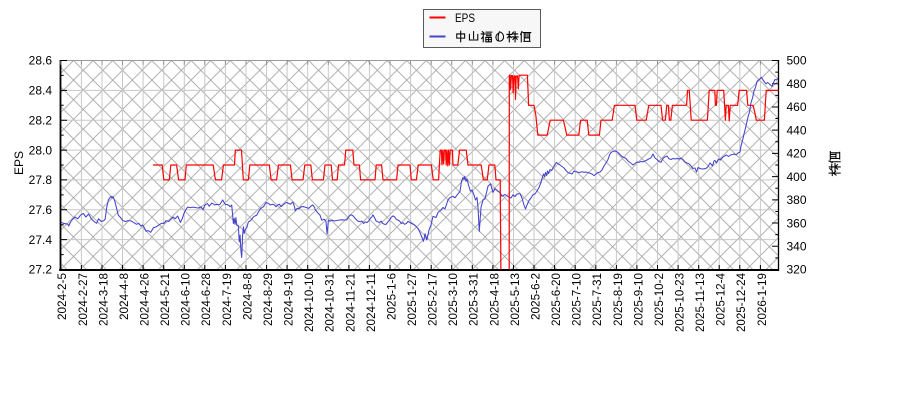  What do you see at coordinates (330, 302) in the screenshot?
I see `svg-text: 2024-10-31` at bounding box center [330, 302].